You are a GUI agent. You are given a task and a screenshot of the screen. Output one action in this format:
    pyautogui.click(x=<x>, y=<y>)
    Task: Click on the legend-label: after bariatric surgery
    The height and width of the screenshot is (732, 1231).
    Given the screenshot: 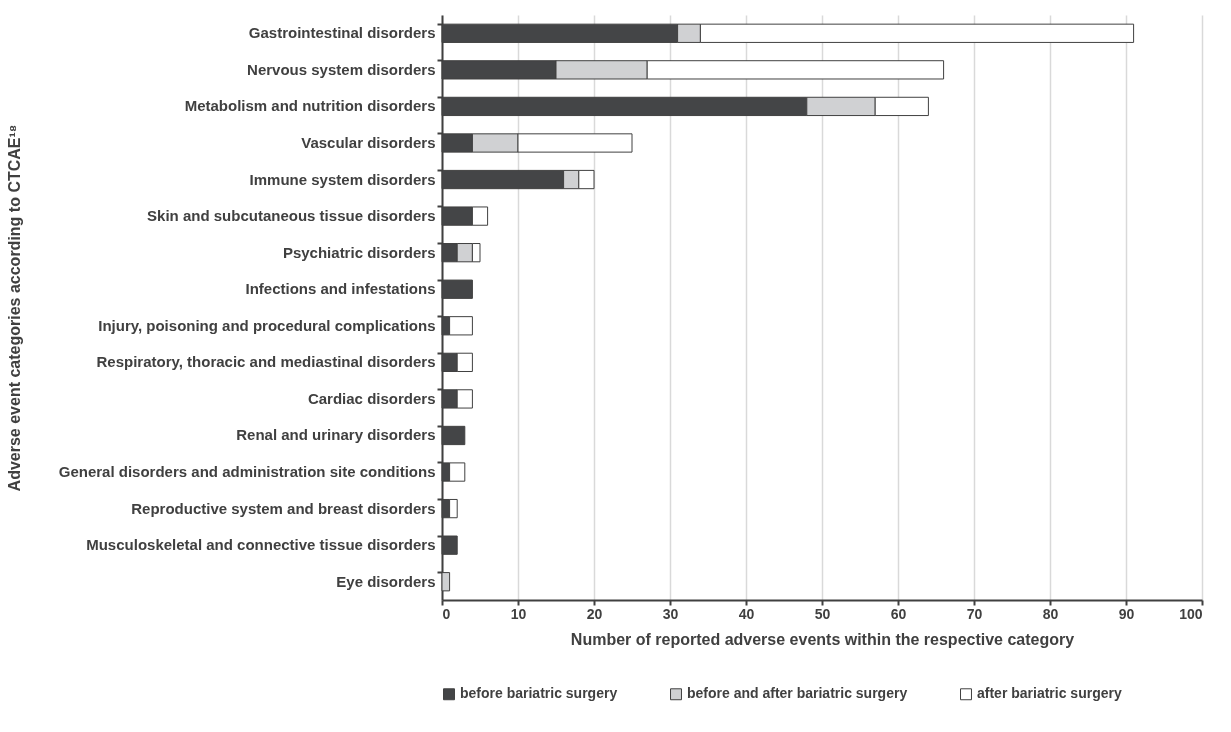 What is the action you would take?
    pyautogui.click(x=1049, y=693)
    